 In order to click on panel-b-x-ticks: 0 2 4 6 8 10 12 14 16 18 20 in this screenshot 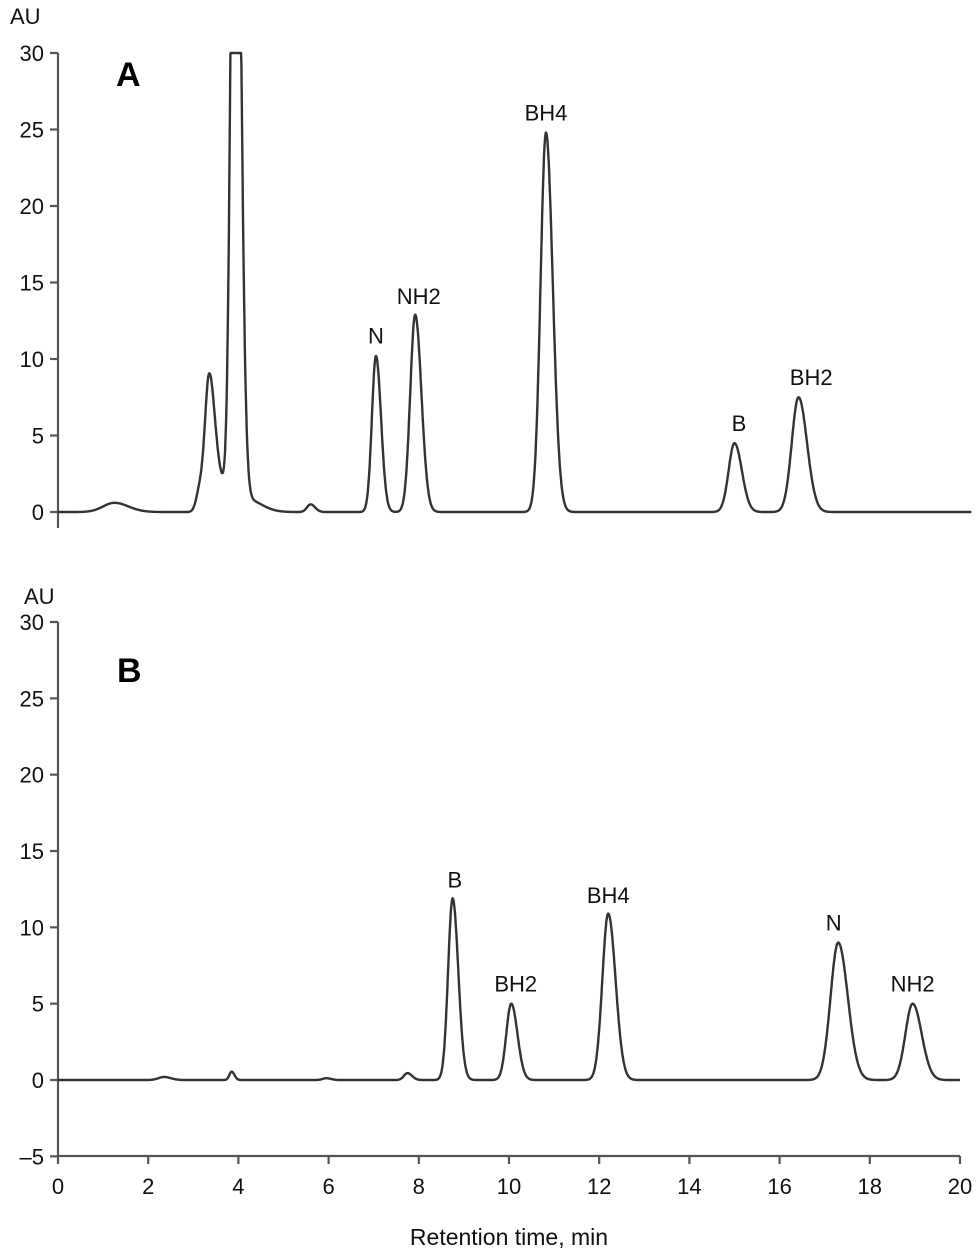, I will do `click(512, 1177)`.